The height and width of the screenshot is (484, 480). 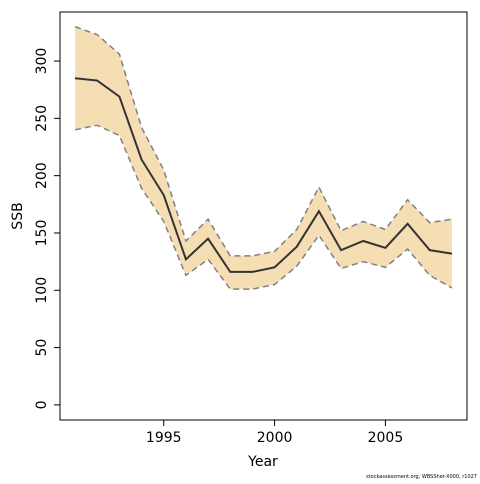 What do you see at coordinates (386, 438) in the screenshot?
I see `x-tick-label: 2005` at bounding box center [386, 438].